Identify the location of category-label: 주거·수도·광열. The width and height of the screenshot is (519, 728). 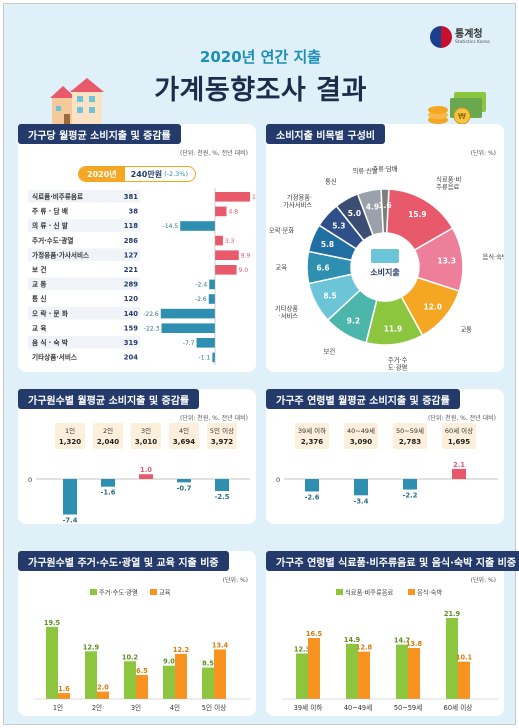
(52, 240).